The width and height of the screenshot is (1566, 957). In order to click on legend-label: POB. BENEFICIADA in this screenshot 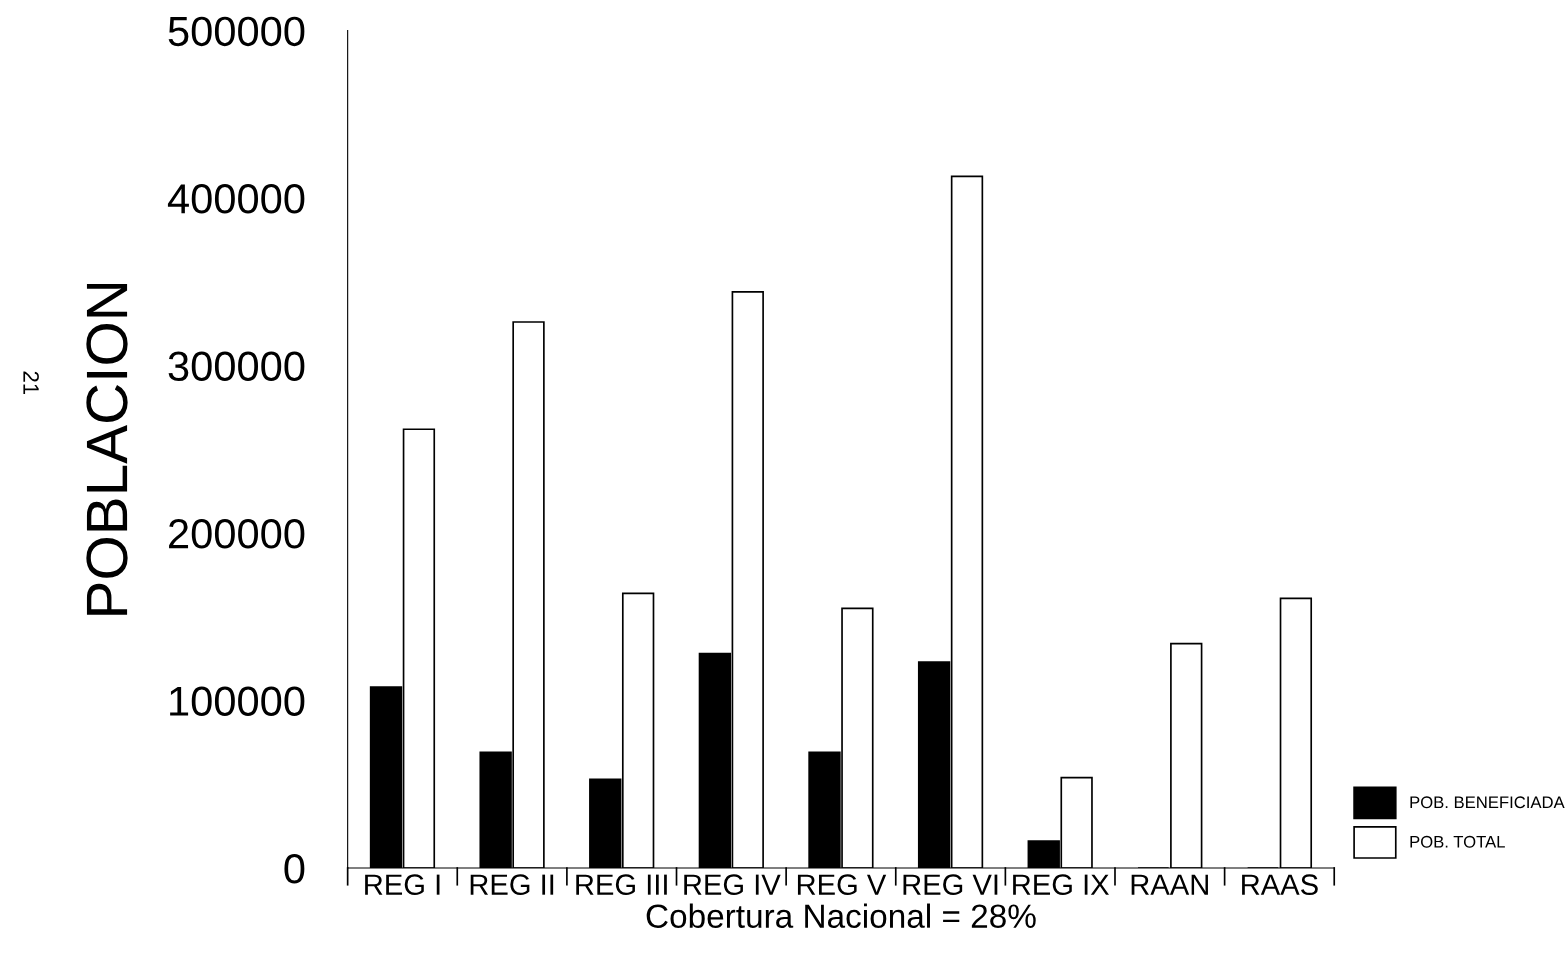, I will do `click(1487, 802)`.